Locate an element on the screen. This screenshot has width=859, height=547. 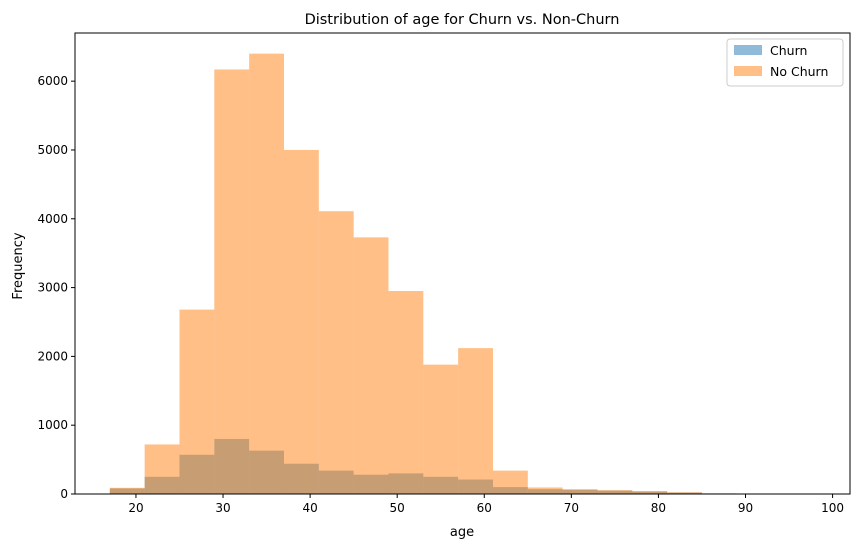
y-tick-label: 3000 is located at coordinates (52, 288).